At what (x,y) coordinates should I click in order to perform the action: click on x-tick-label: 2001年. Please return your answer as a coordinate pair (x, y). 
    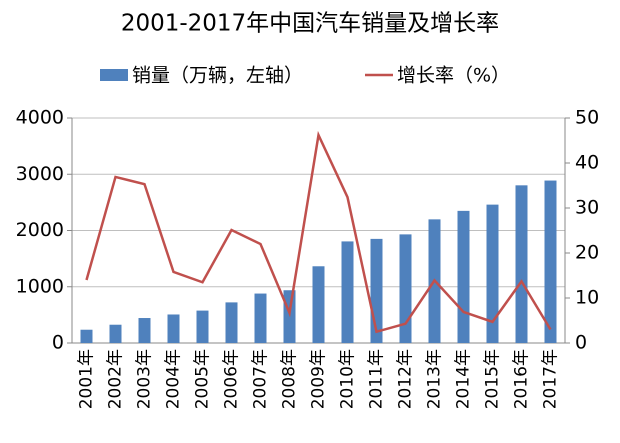
    Looking at the image, I should click on (87, 379).